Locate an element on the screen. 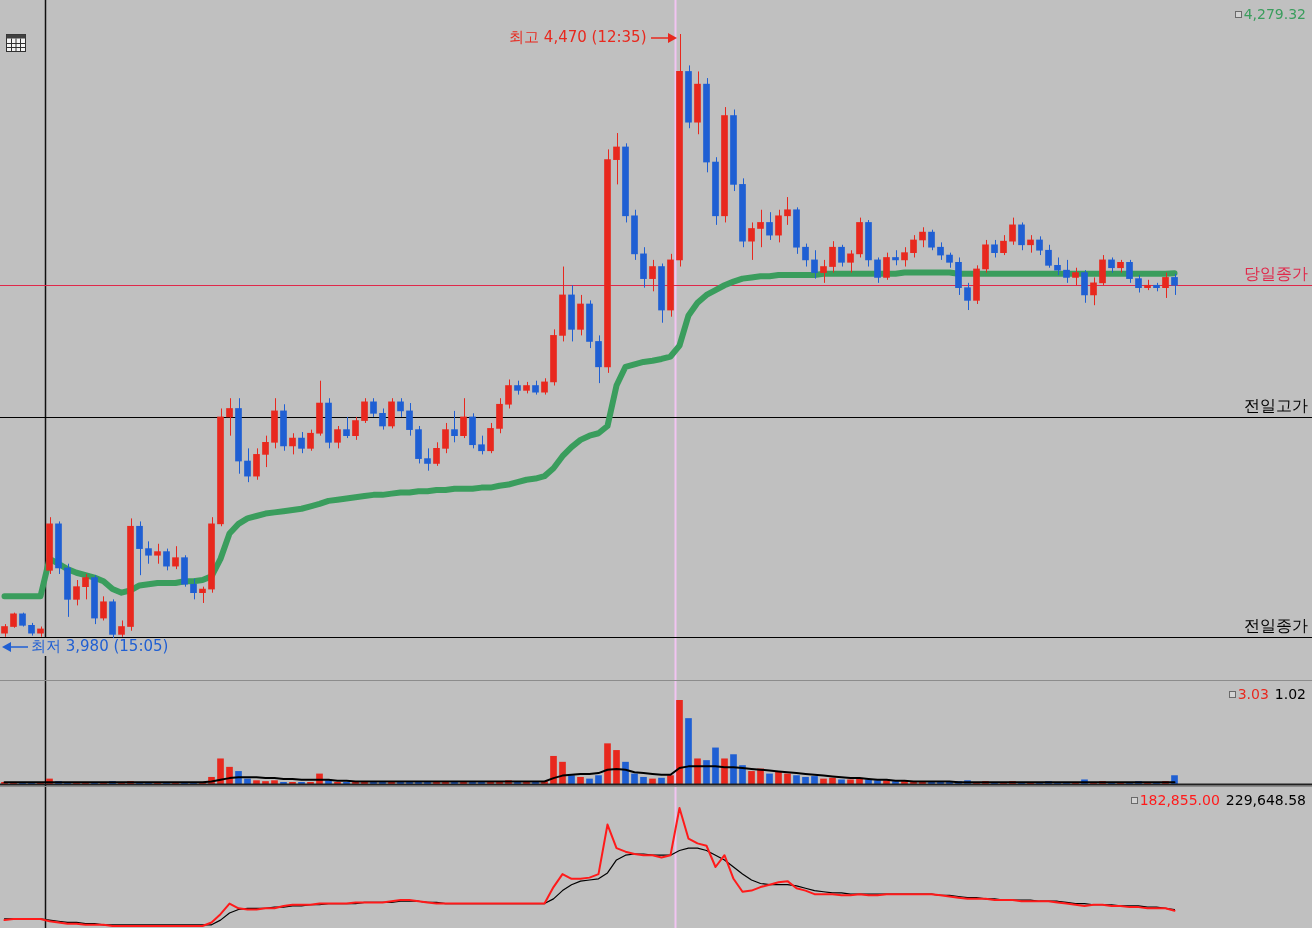 The width and height of the screenshot is (1312, 928). text: 3.03 is located at coordinates (1253, 693).